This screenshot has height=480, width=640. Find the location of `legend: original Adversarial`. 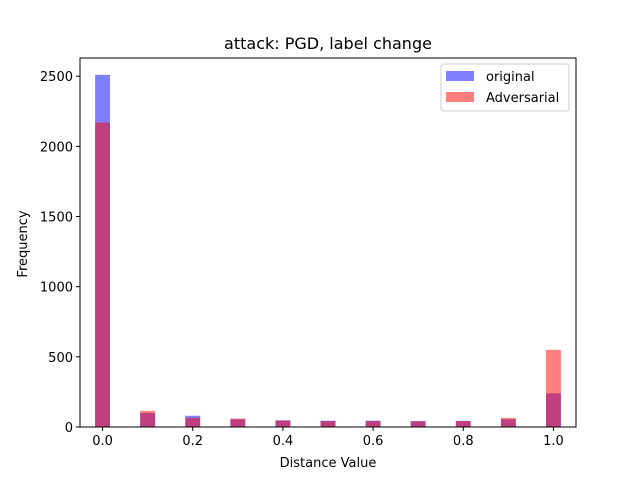

legend: original Adversarial is located at coordinates (505, 87).